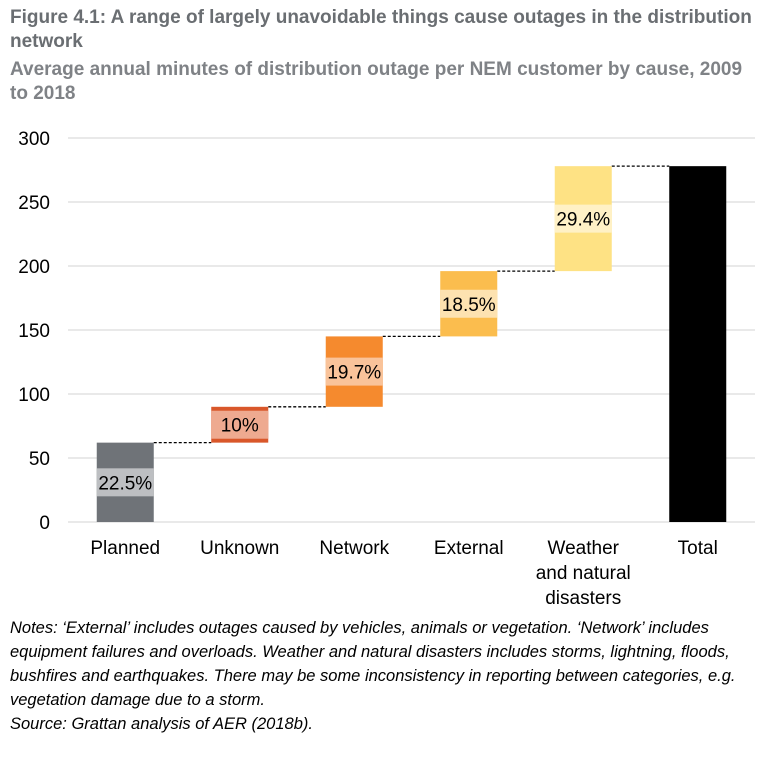 The width and height of the screenshot is (767, 761). I want to click on data-label: 29.4%, so click(583, 220).